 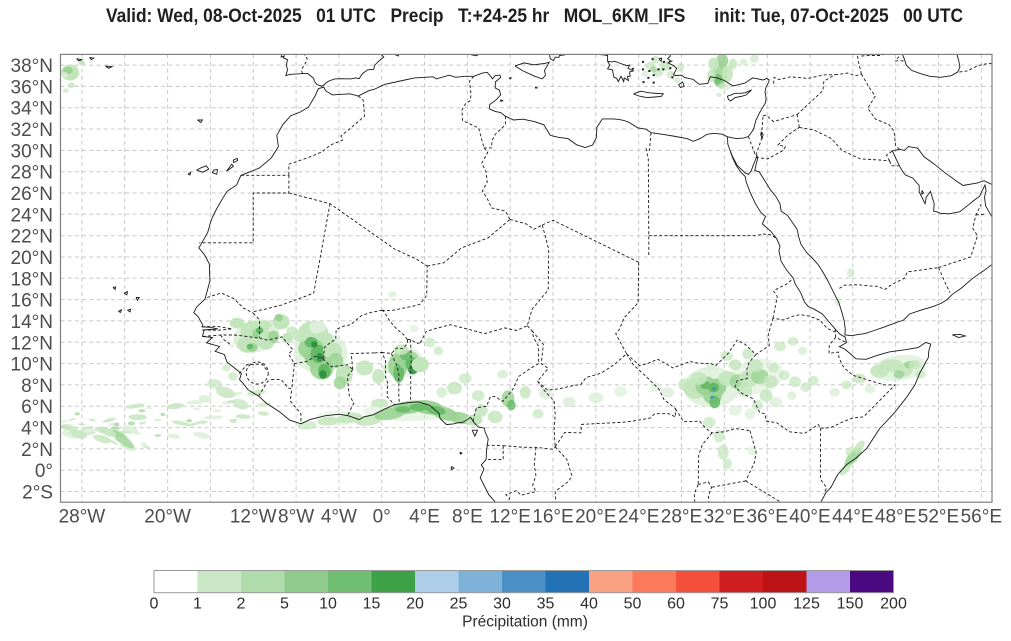 I want to click on svg-text: 200, so click(x=893, y=604).